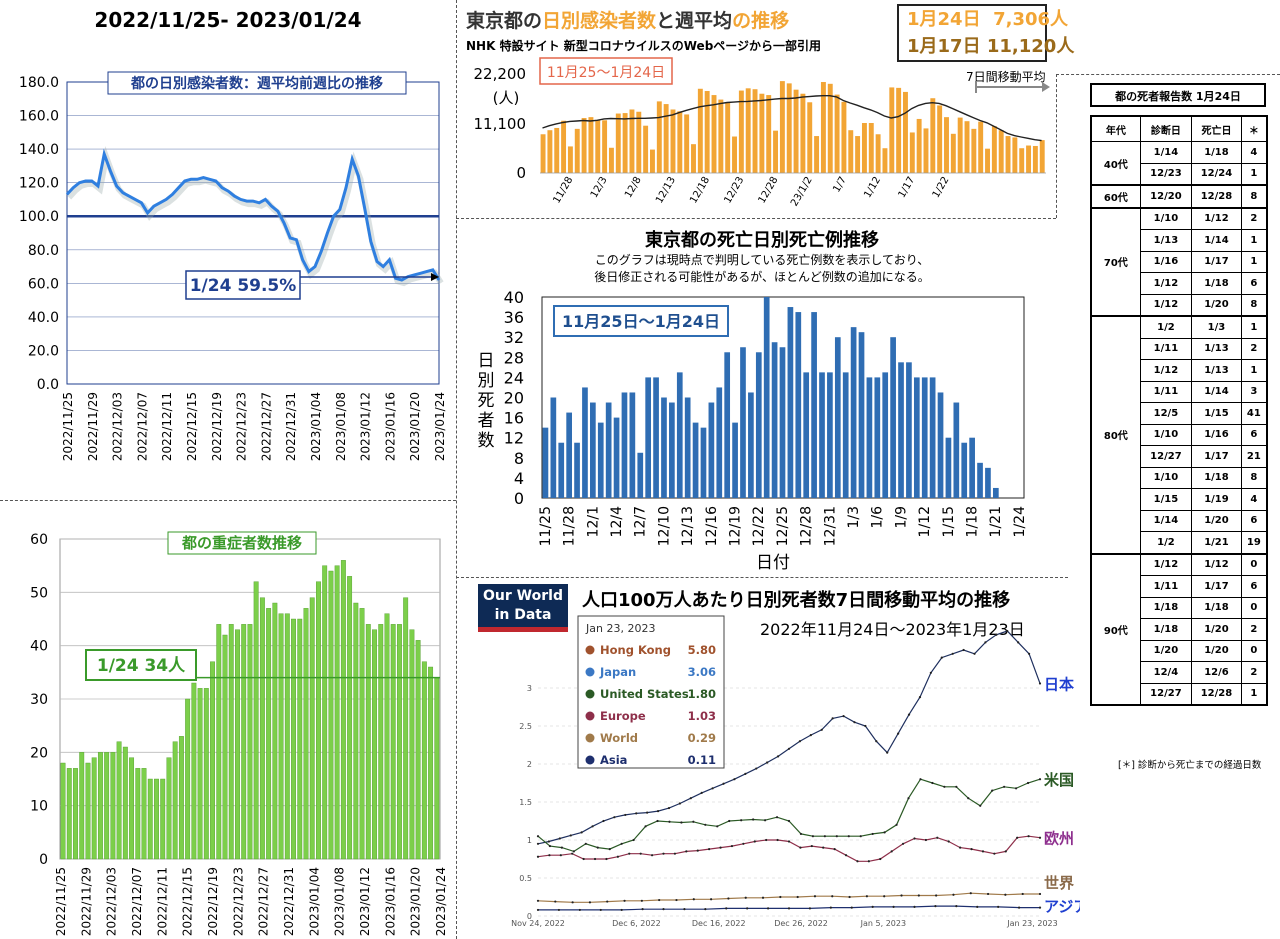 The width and height of the screenshot is (1280, 939). I want to click on divider-horizontal-mid1, so click(756, 218).